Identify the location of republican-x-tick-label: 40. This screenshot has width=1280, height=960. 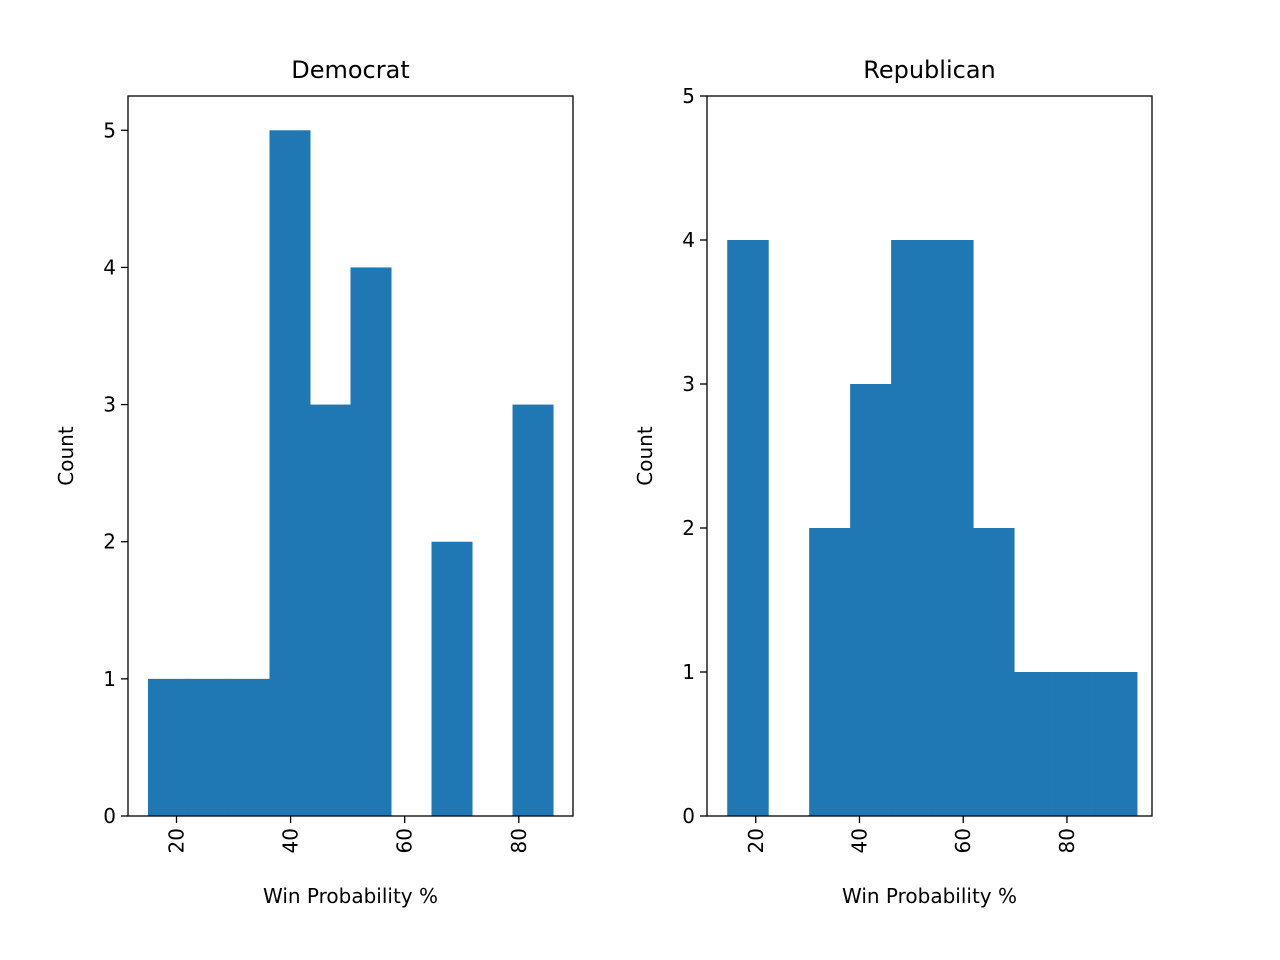
(859, 840).